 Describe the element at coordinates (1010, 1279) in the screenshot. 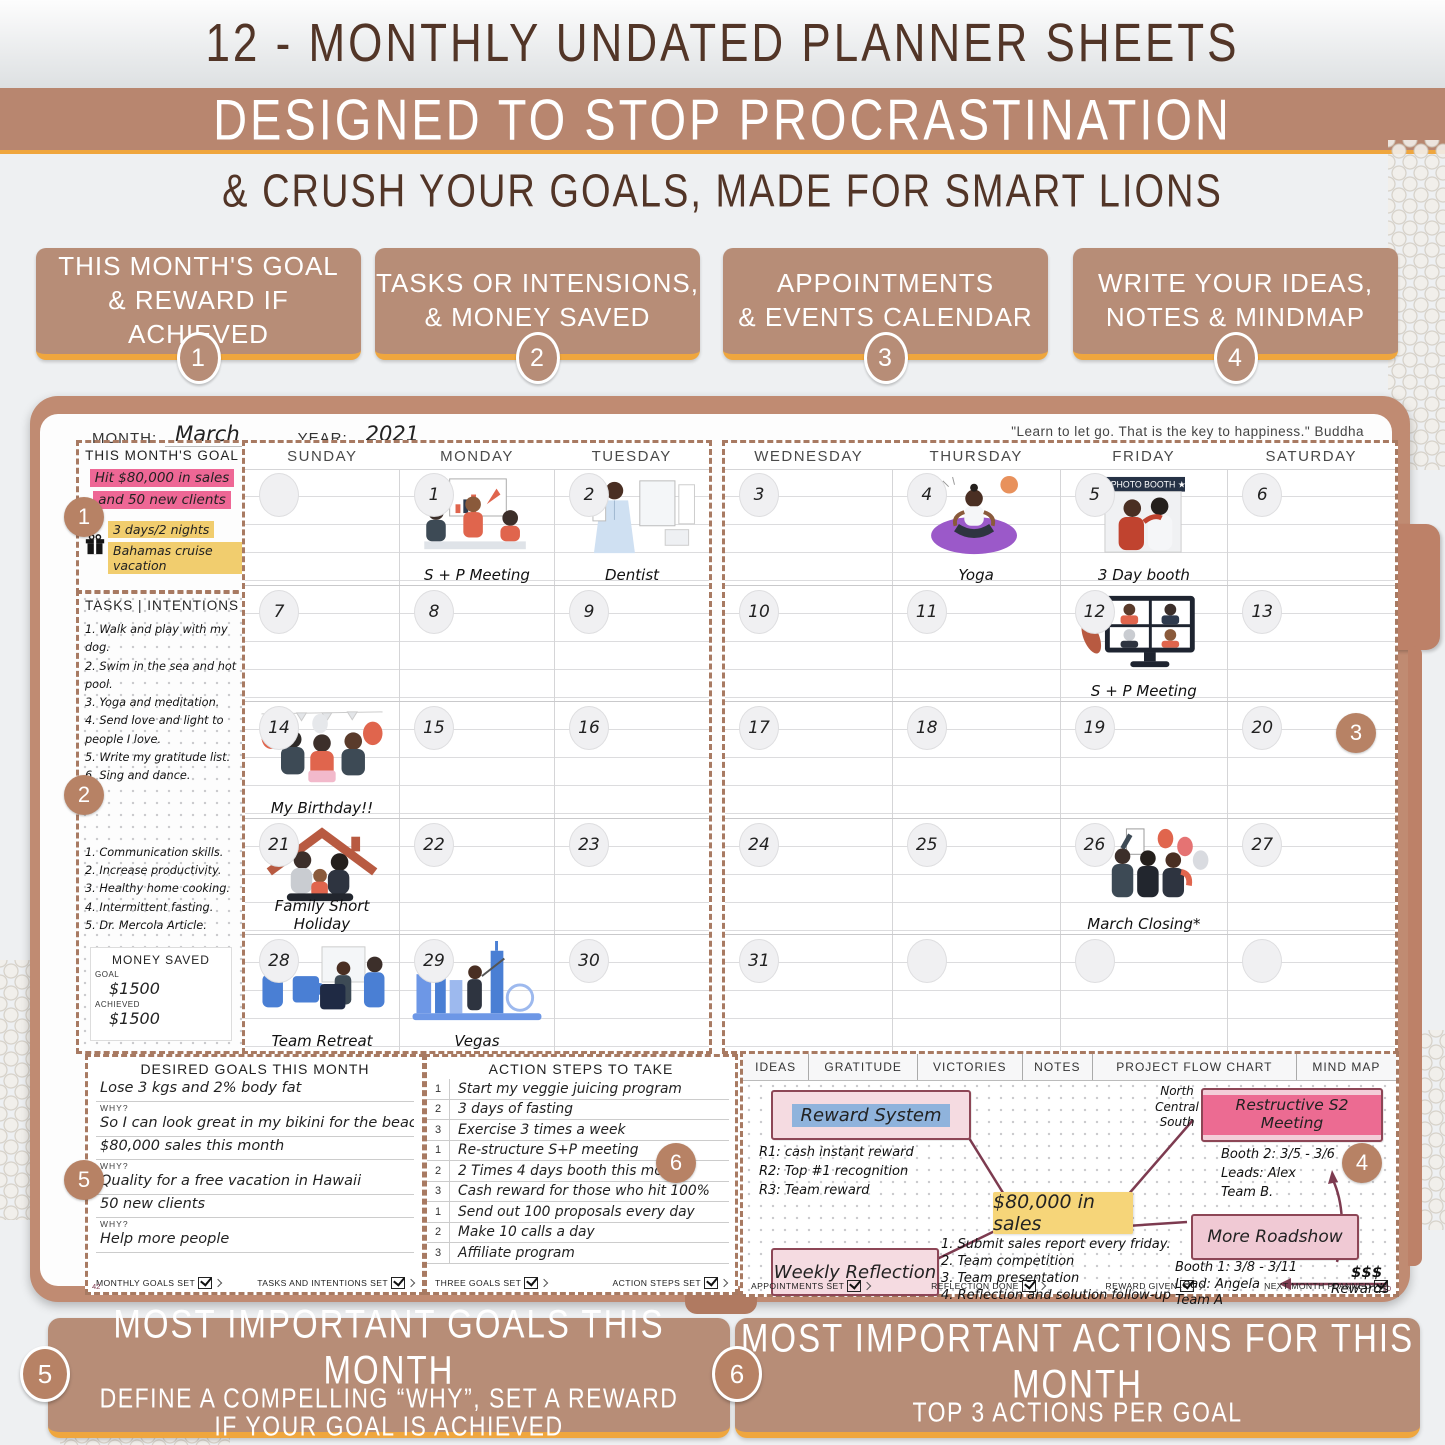

I see `mindmap-note-line: 3. Team presentation` at that location.